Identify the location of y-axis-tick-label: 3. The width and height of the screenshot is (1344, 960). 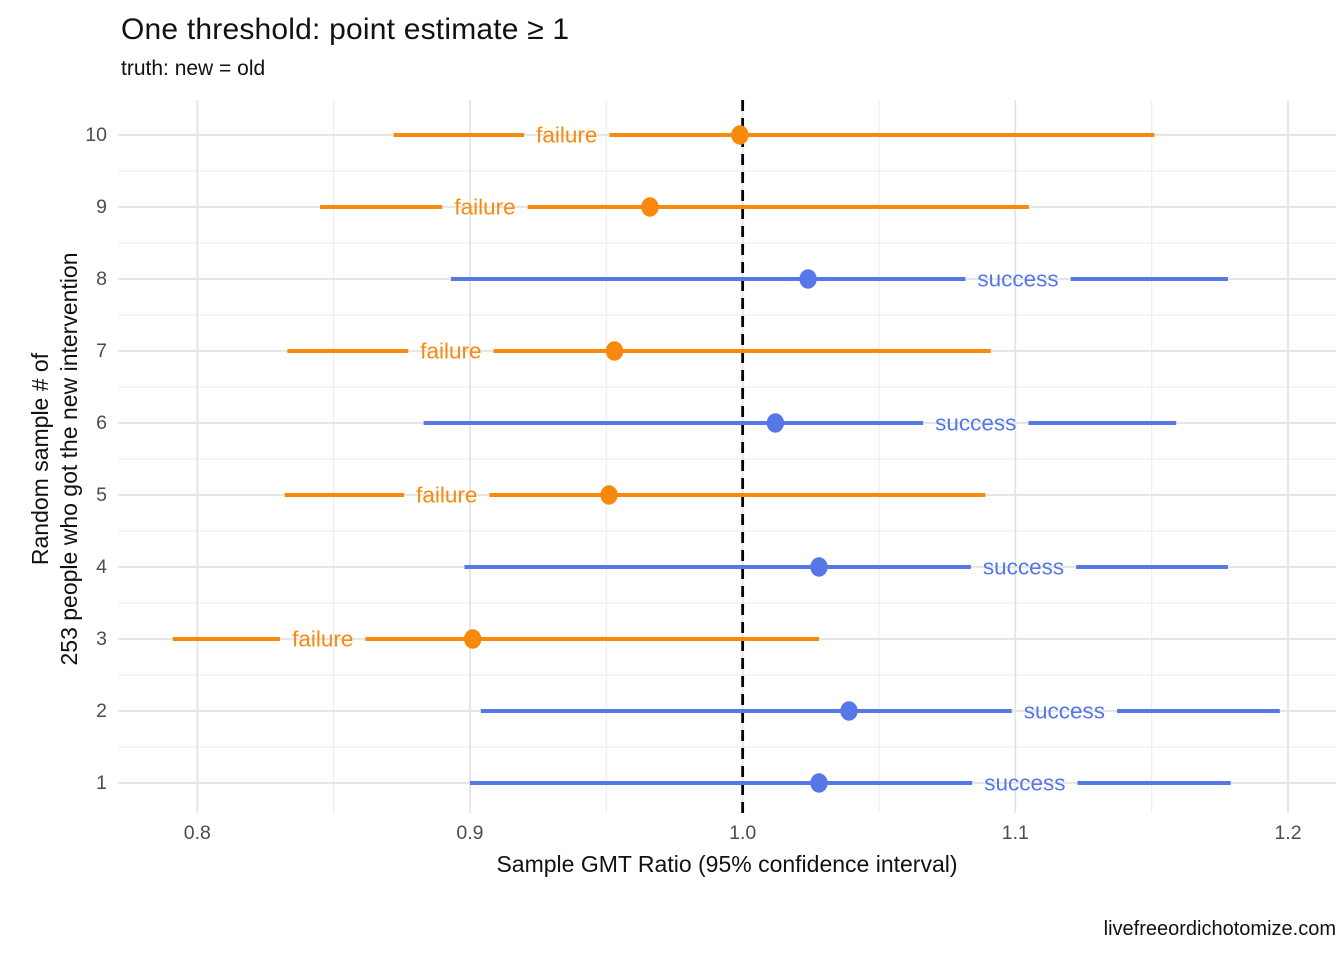
(101, 639).